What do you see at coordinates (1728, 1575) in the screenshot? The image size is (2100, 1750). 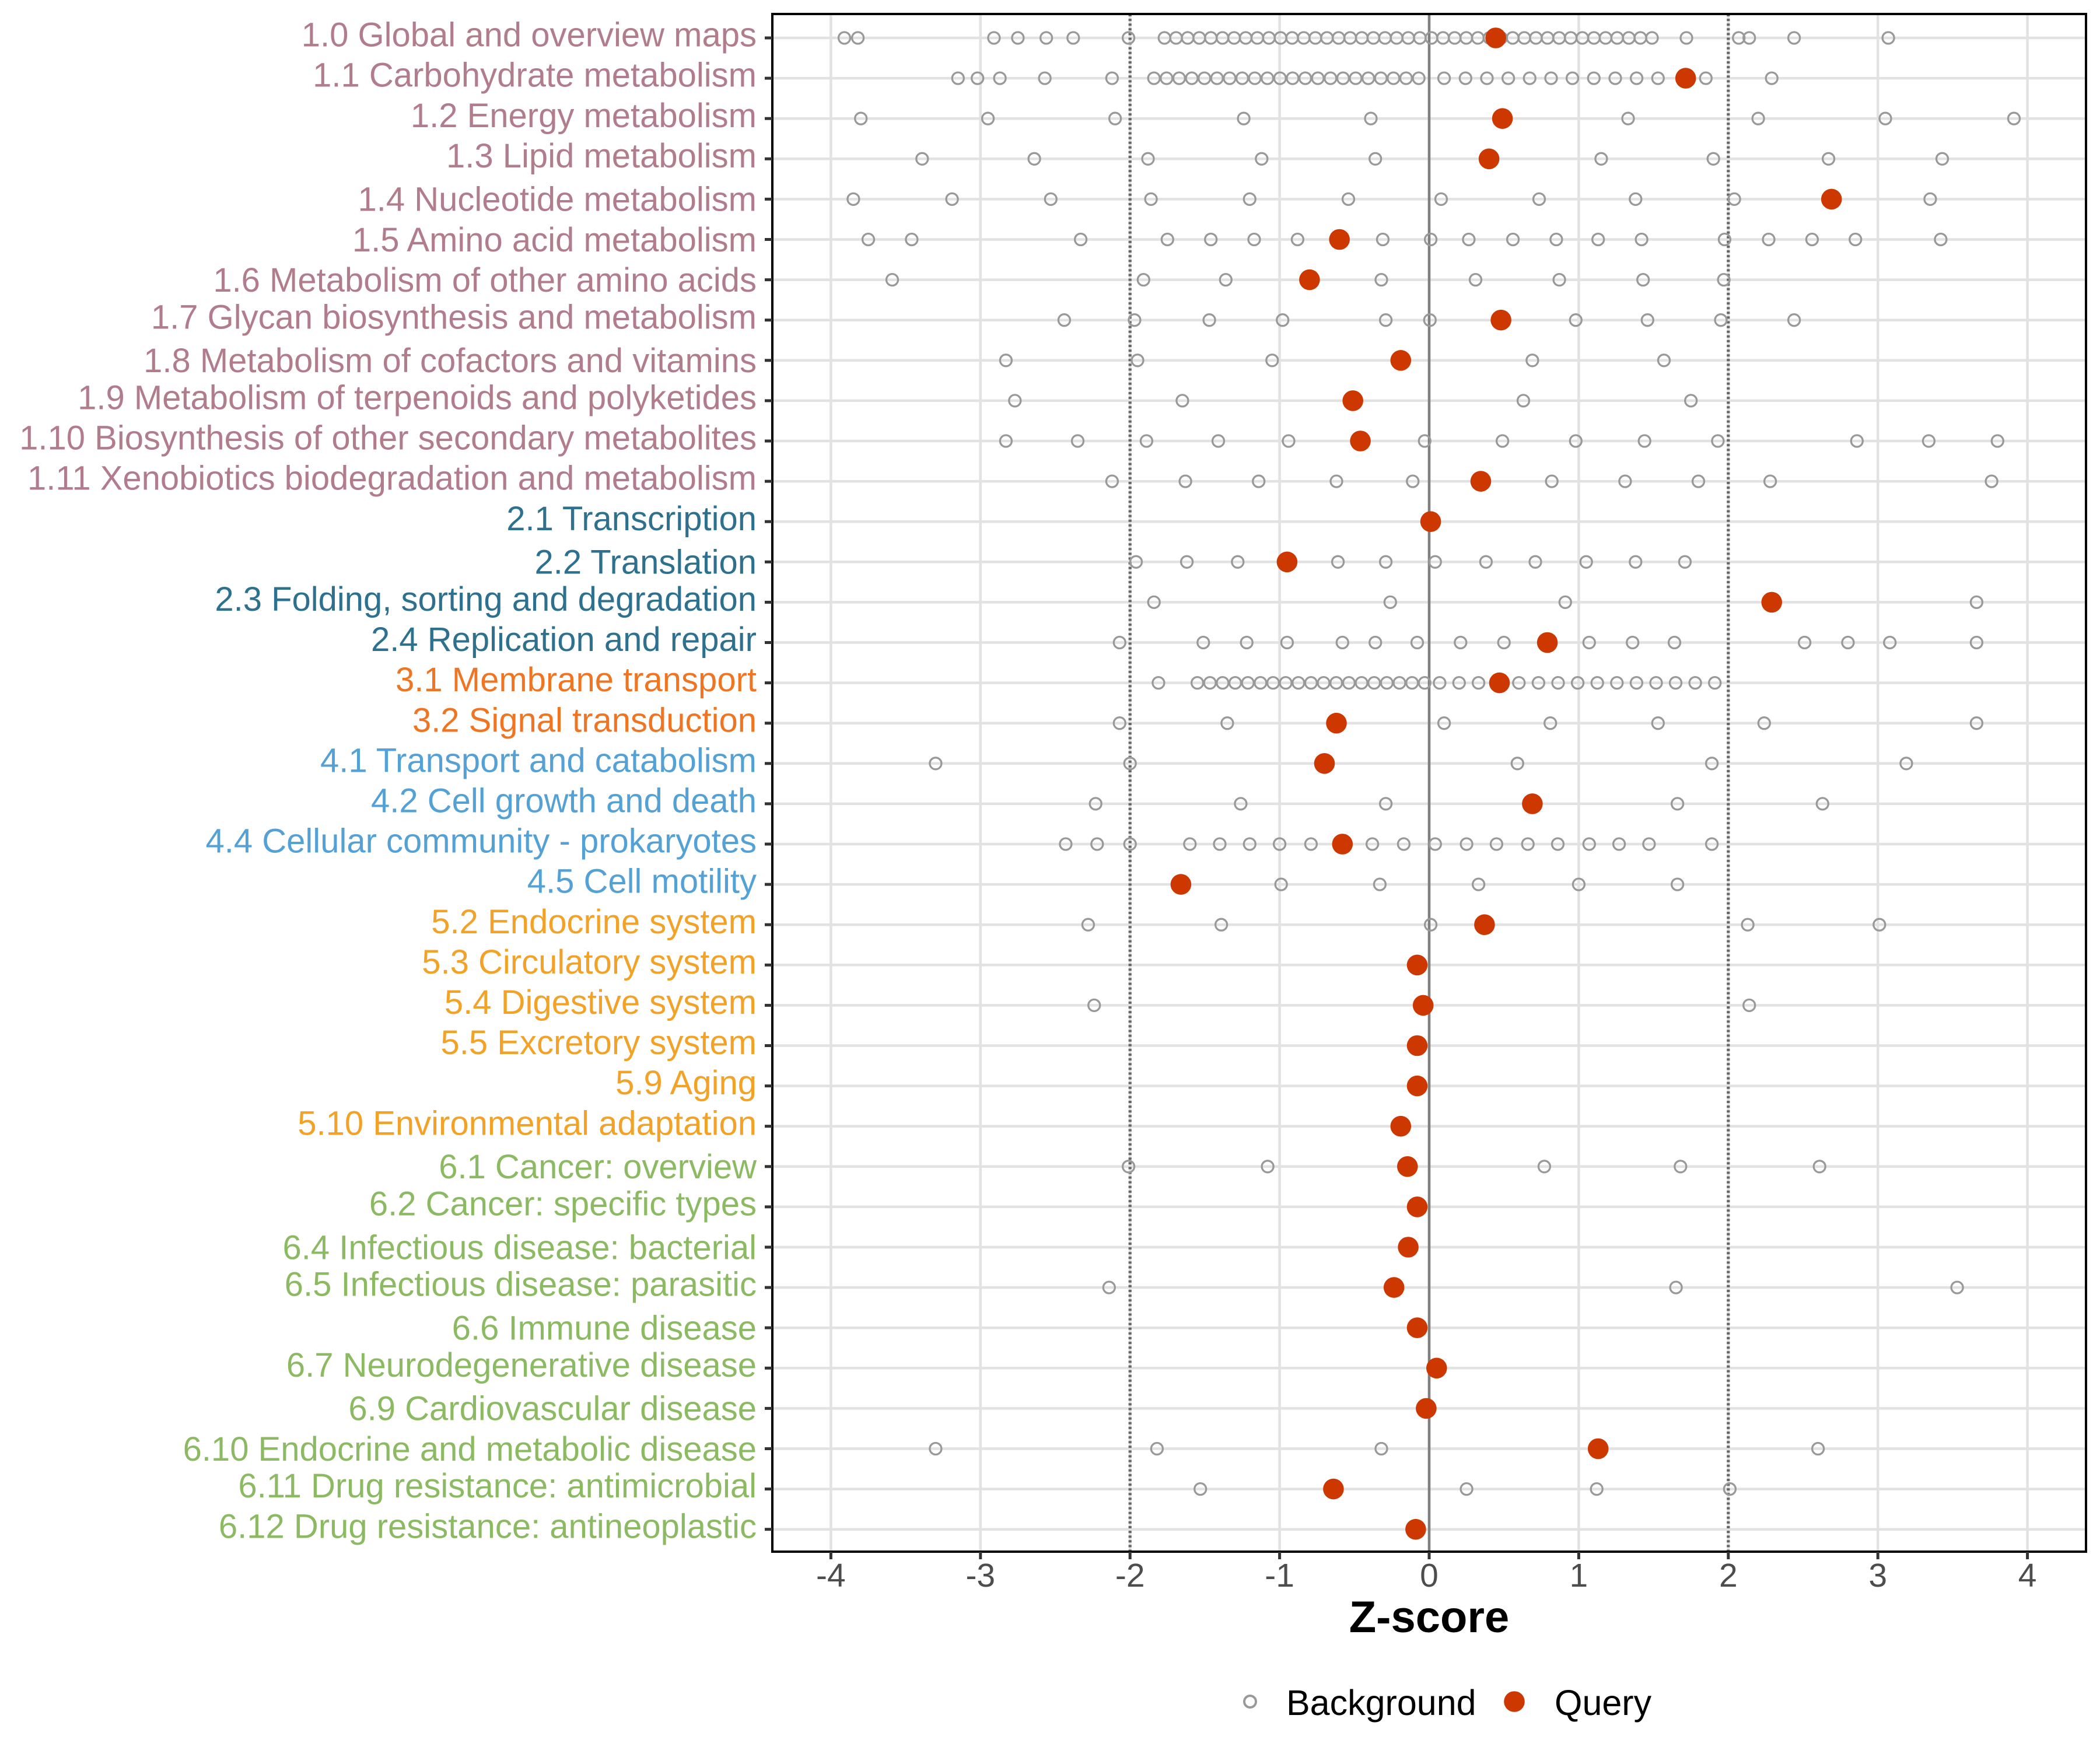 I see `svg-text: 2` at bounding box center [1728, 1575].